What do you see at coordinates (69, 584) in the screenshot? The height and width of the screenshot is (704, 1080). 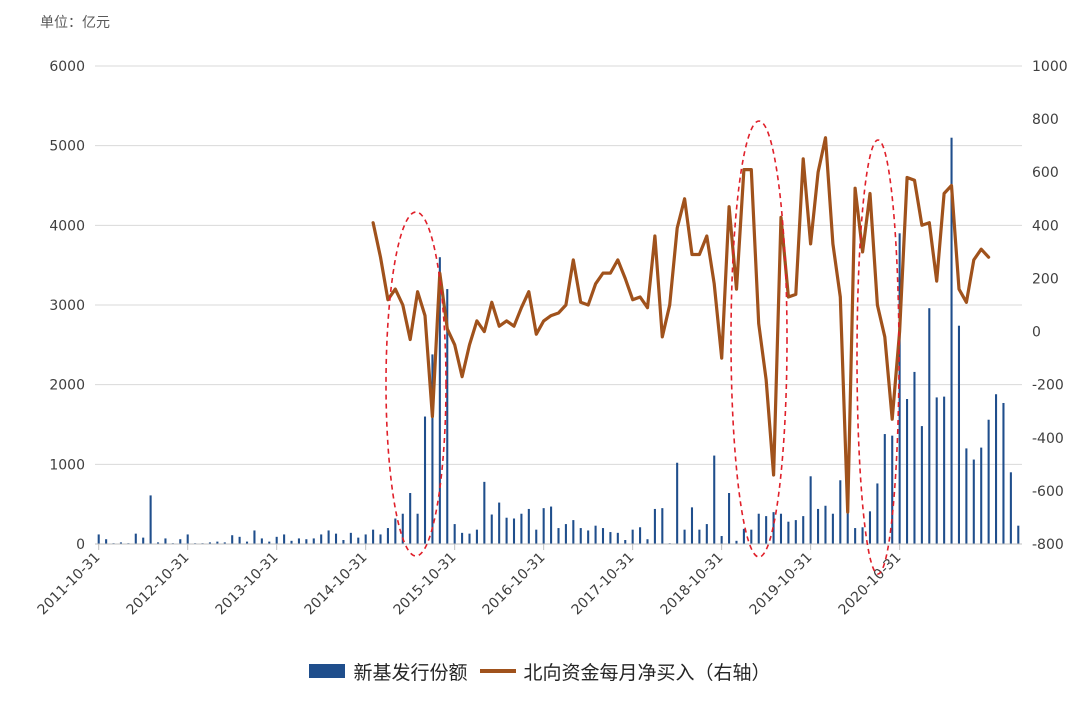 I see `x-tick-label: 2011-10-31` at bounding box center [69, 584].